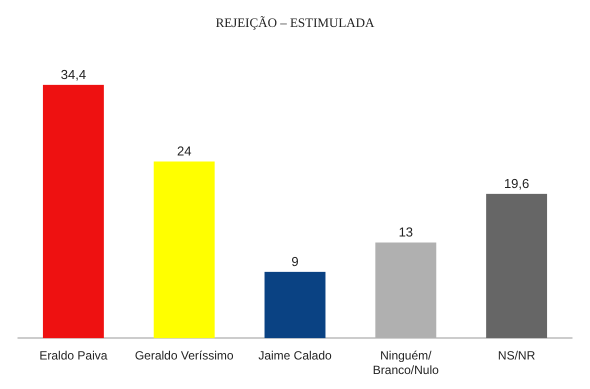  I want to click on chart-title: REJEIÇÃO – ESTIMULADA, so click(296, 22).